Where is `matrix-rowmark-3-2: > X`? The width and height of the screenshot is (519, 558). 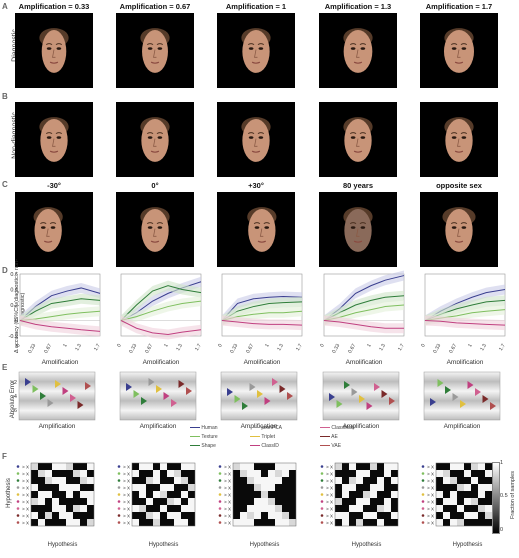 matrix-rowmark-3-2: > X is located at coordinates (329, 481).